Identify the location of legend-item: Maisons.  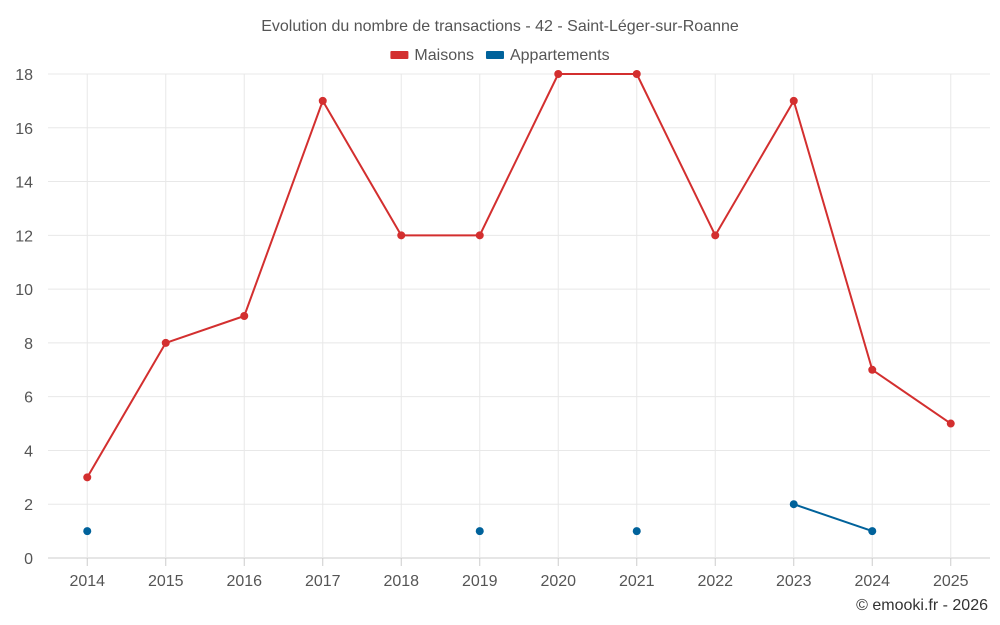
(432, 55).